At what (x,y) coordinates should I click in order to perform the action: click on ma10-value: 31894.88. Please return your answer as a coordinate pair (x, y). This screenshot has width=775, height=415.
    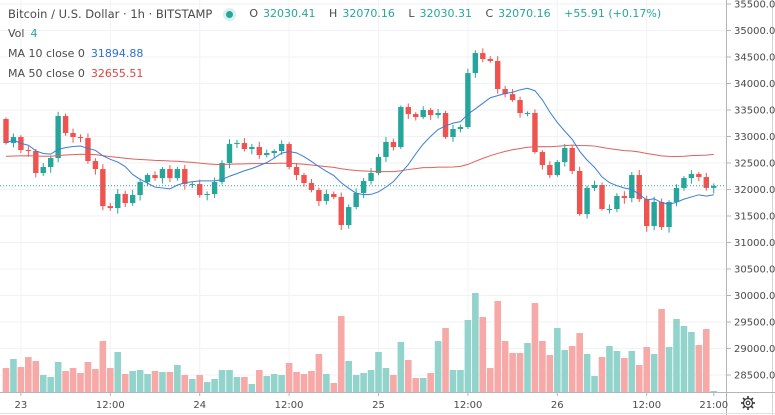
    Looking at the image, I should click on (117, 53).